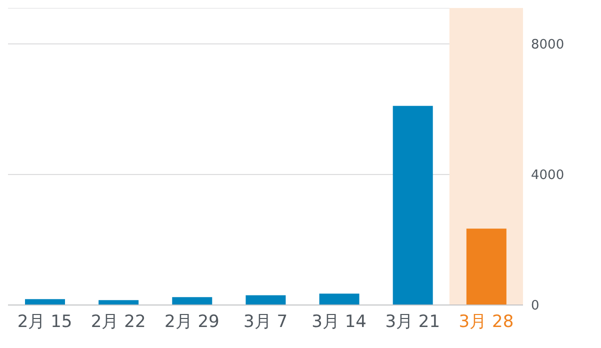 This screenshot has height=348, width=601. I want to click on y-tick-label: 8000, so click(547, 45).